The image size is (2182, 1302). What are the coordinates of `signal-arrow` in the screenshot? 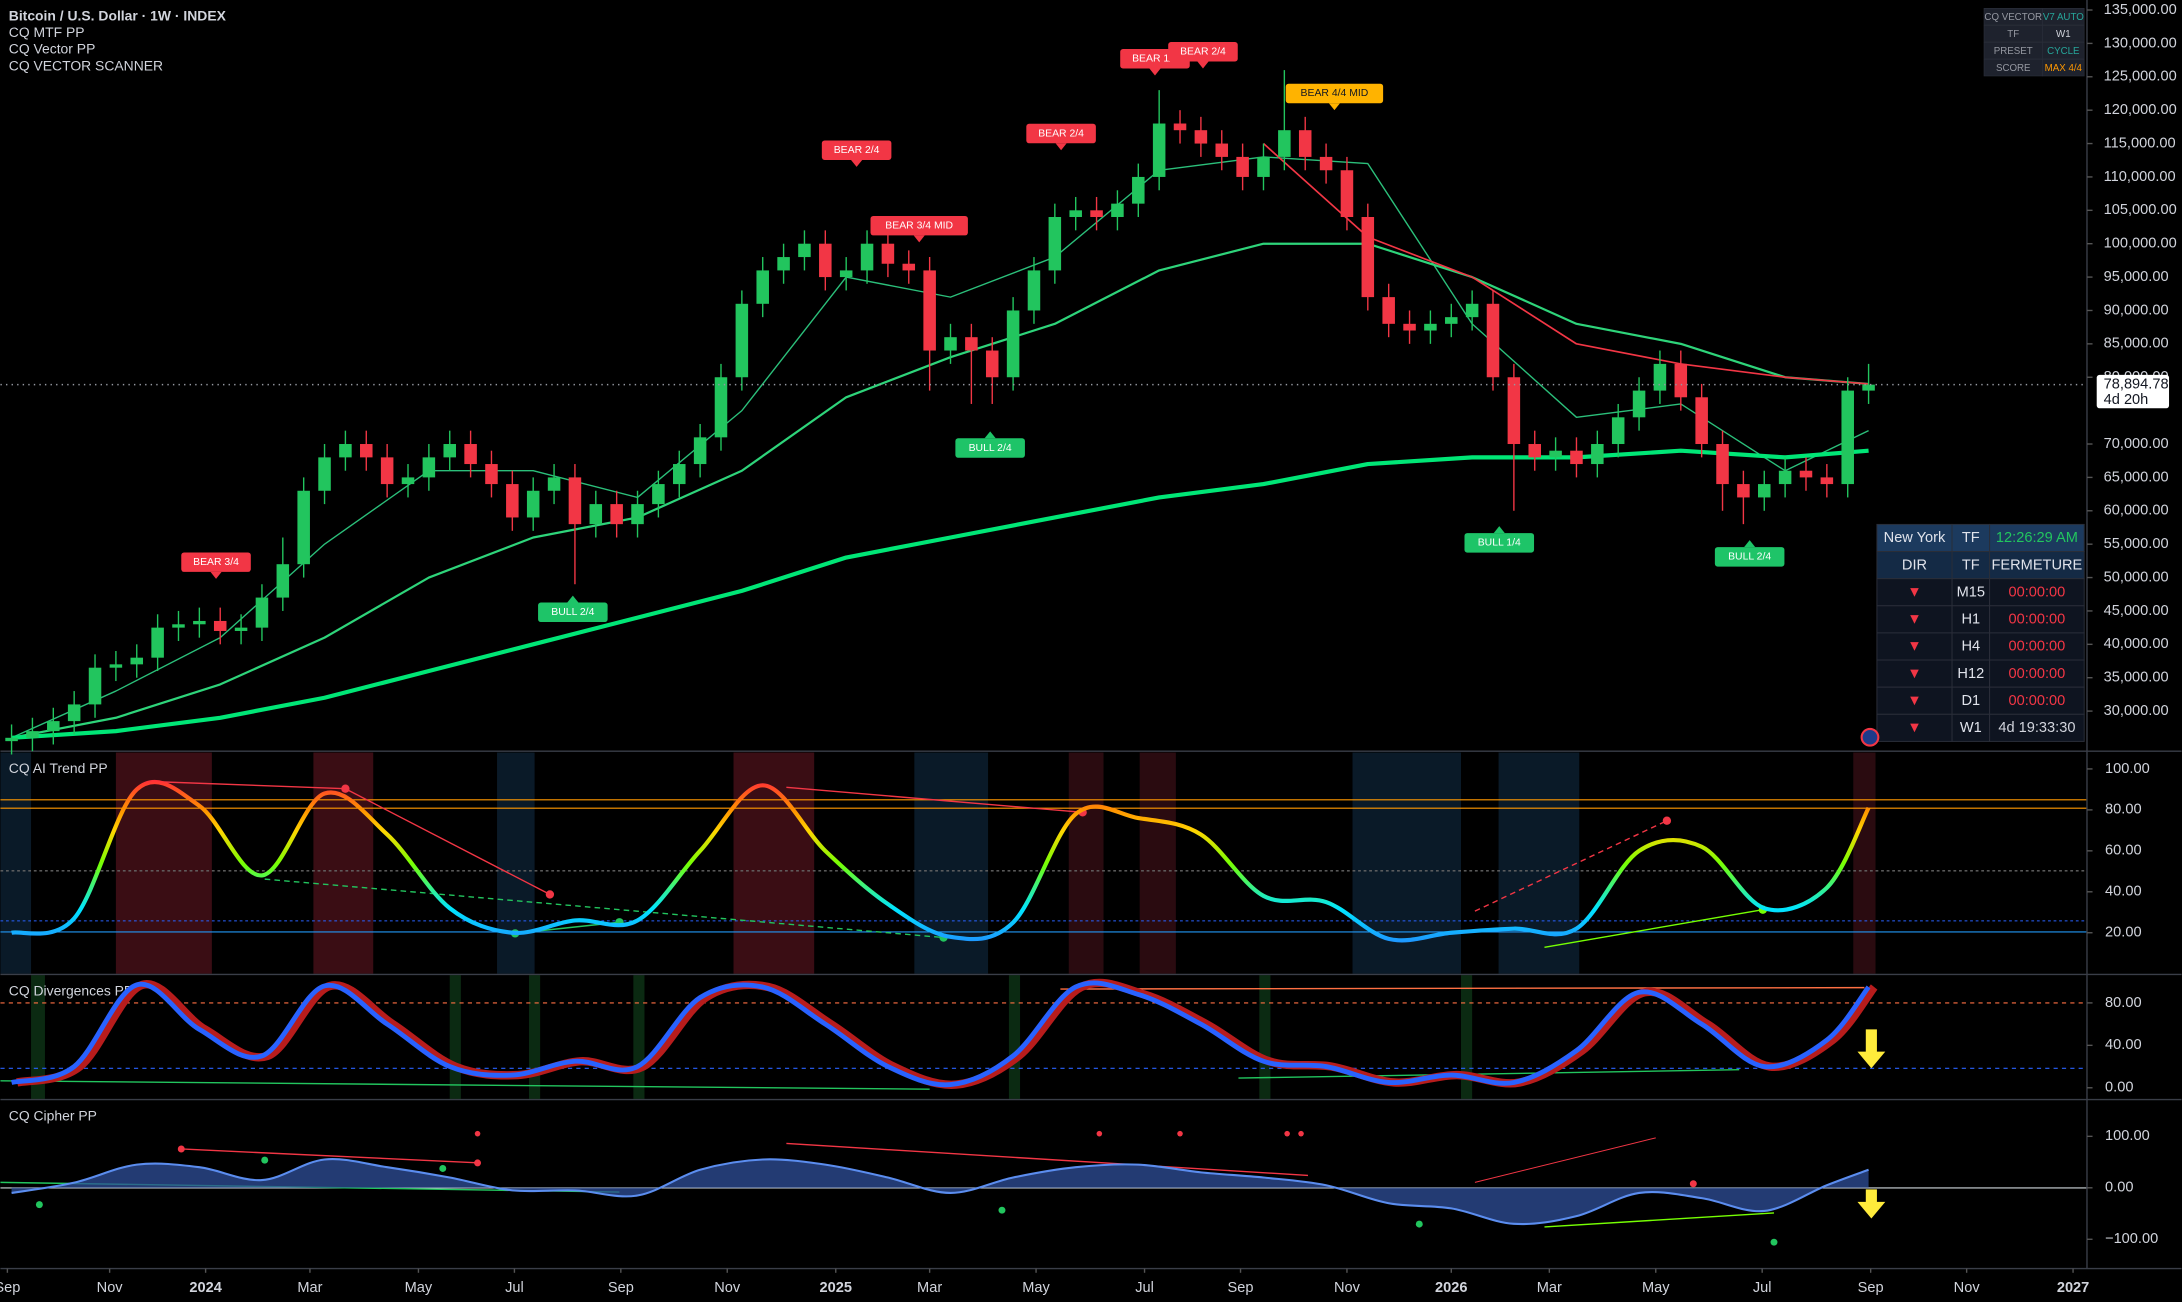 It's located at (1871, 1204).